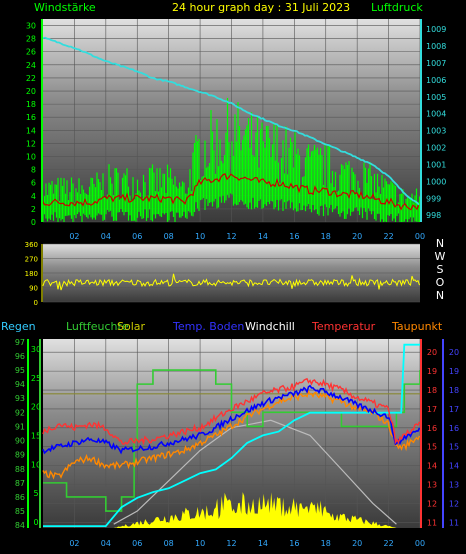 This screenshot has height=554, width=466. I want to click on legend-rain: Regen, so click(18, 326).